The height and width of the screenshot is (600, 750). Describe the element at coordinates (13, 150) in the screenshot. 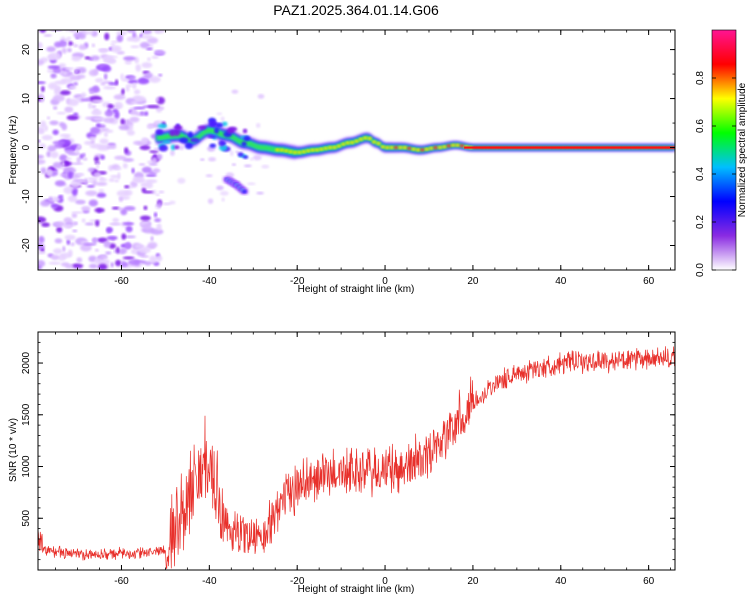

I see `spectrogram-y-label: Frequency (Hz)` at that location.